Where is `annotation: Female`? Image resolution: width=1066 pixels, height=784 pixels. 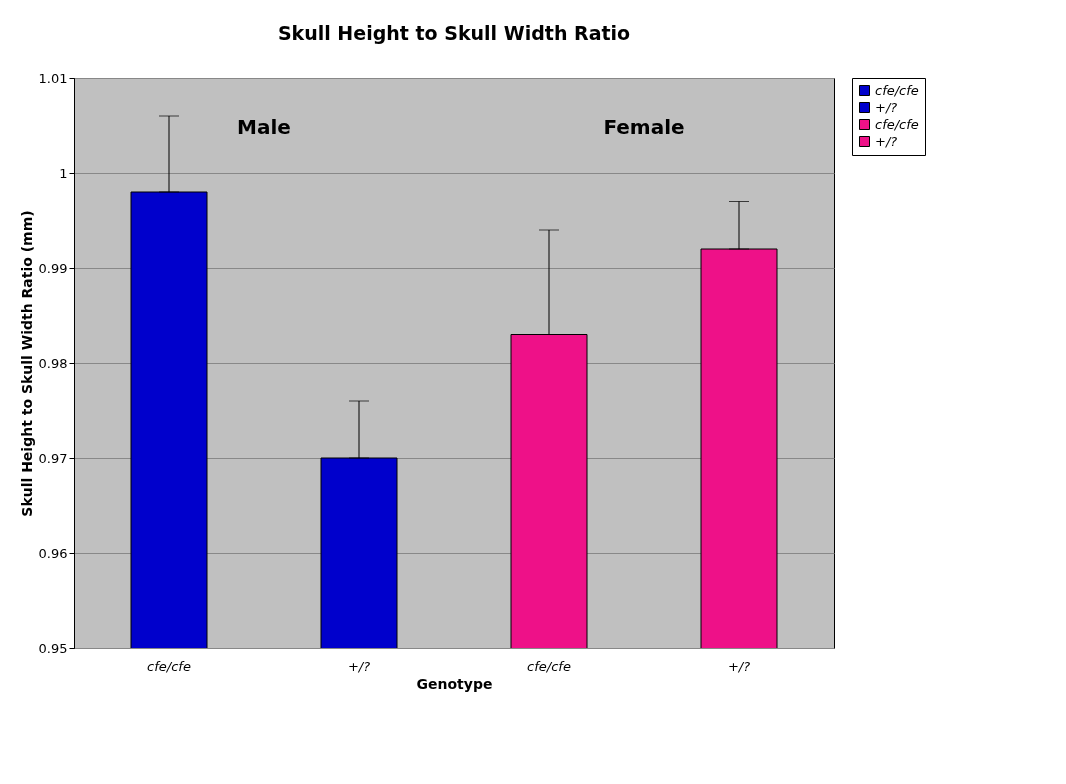
annotation: Female is located at coordinates (644, 127).